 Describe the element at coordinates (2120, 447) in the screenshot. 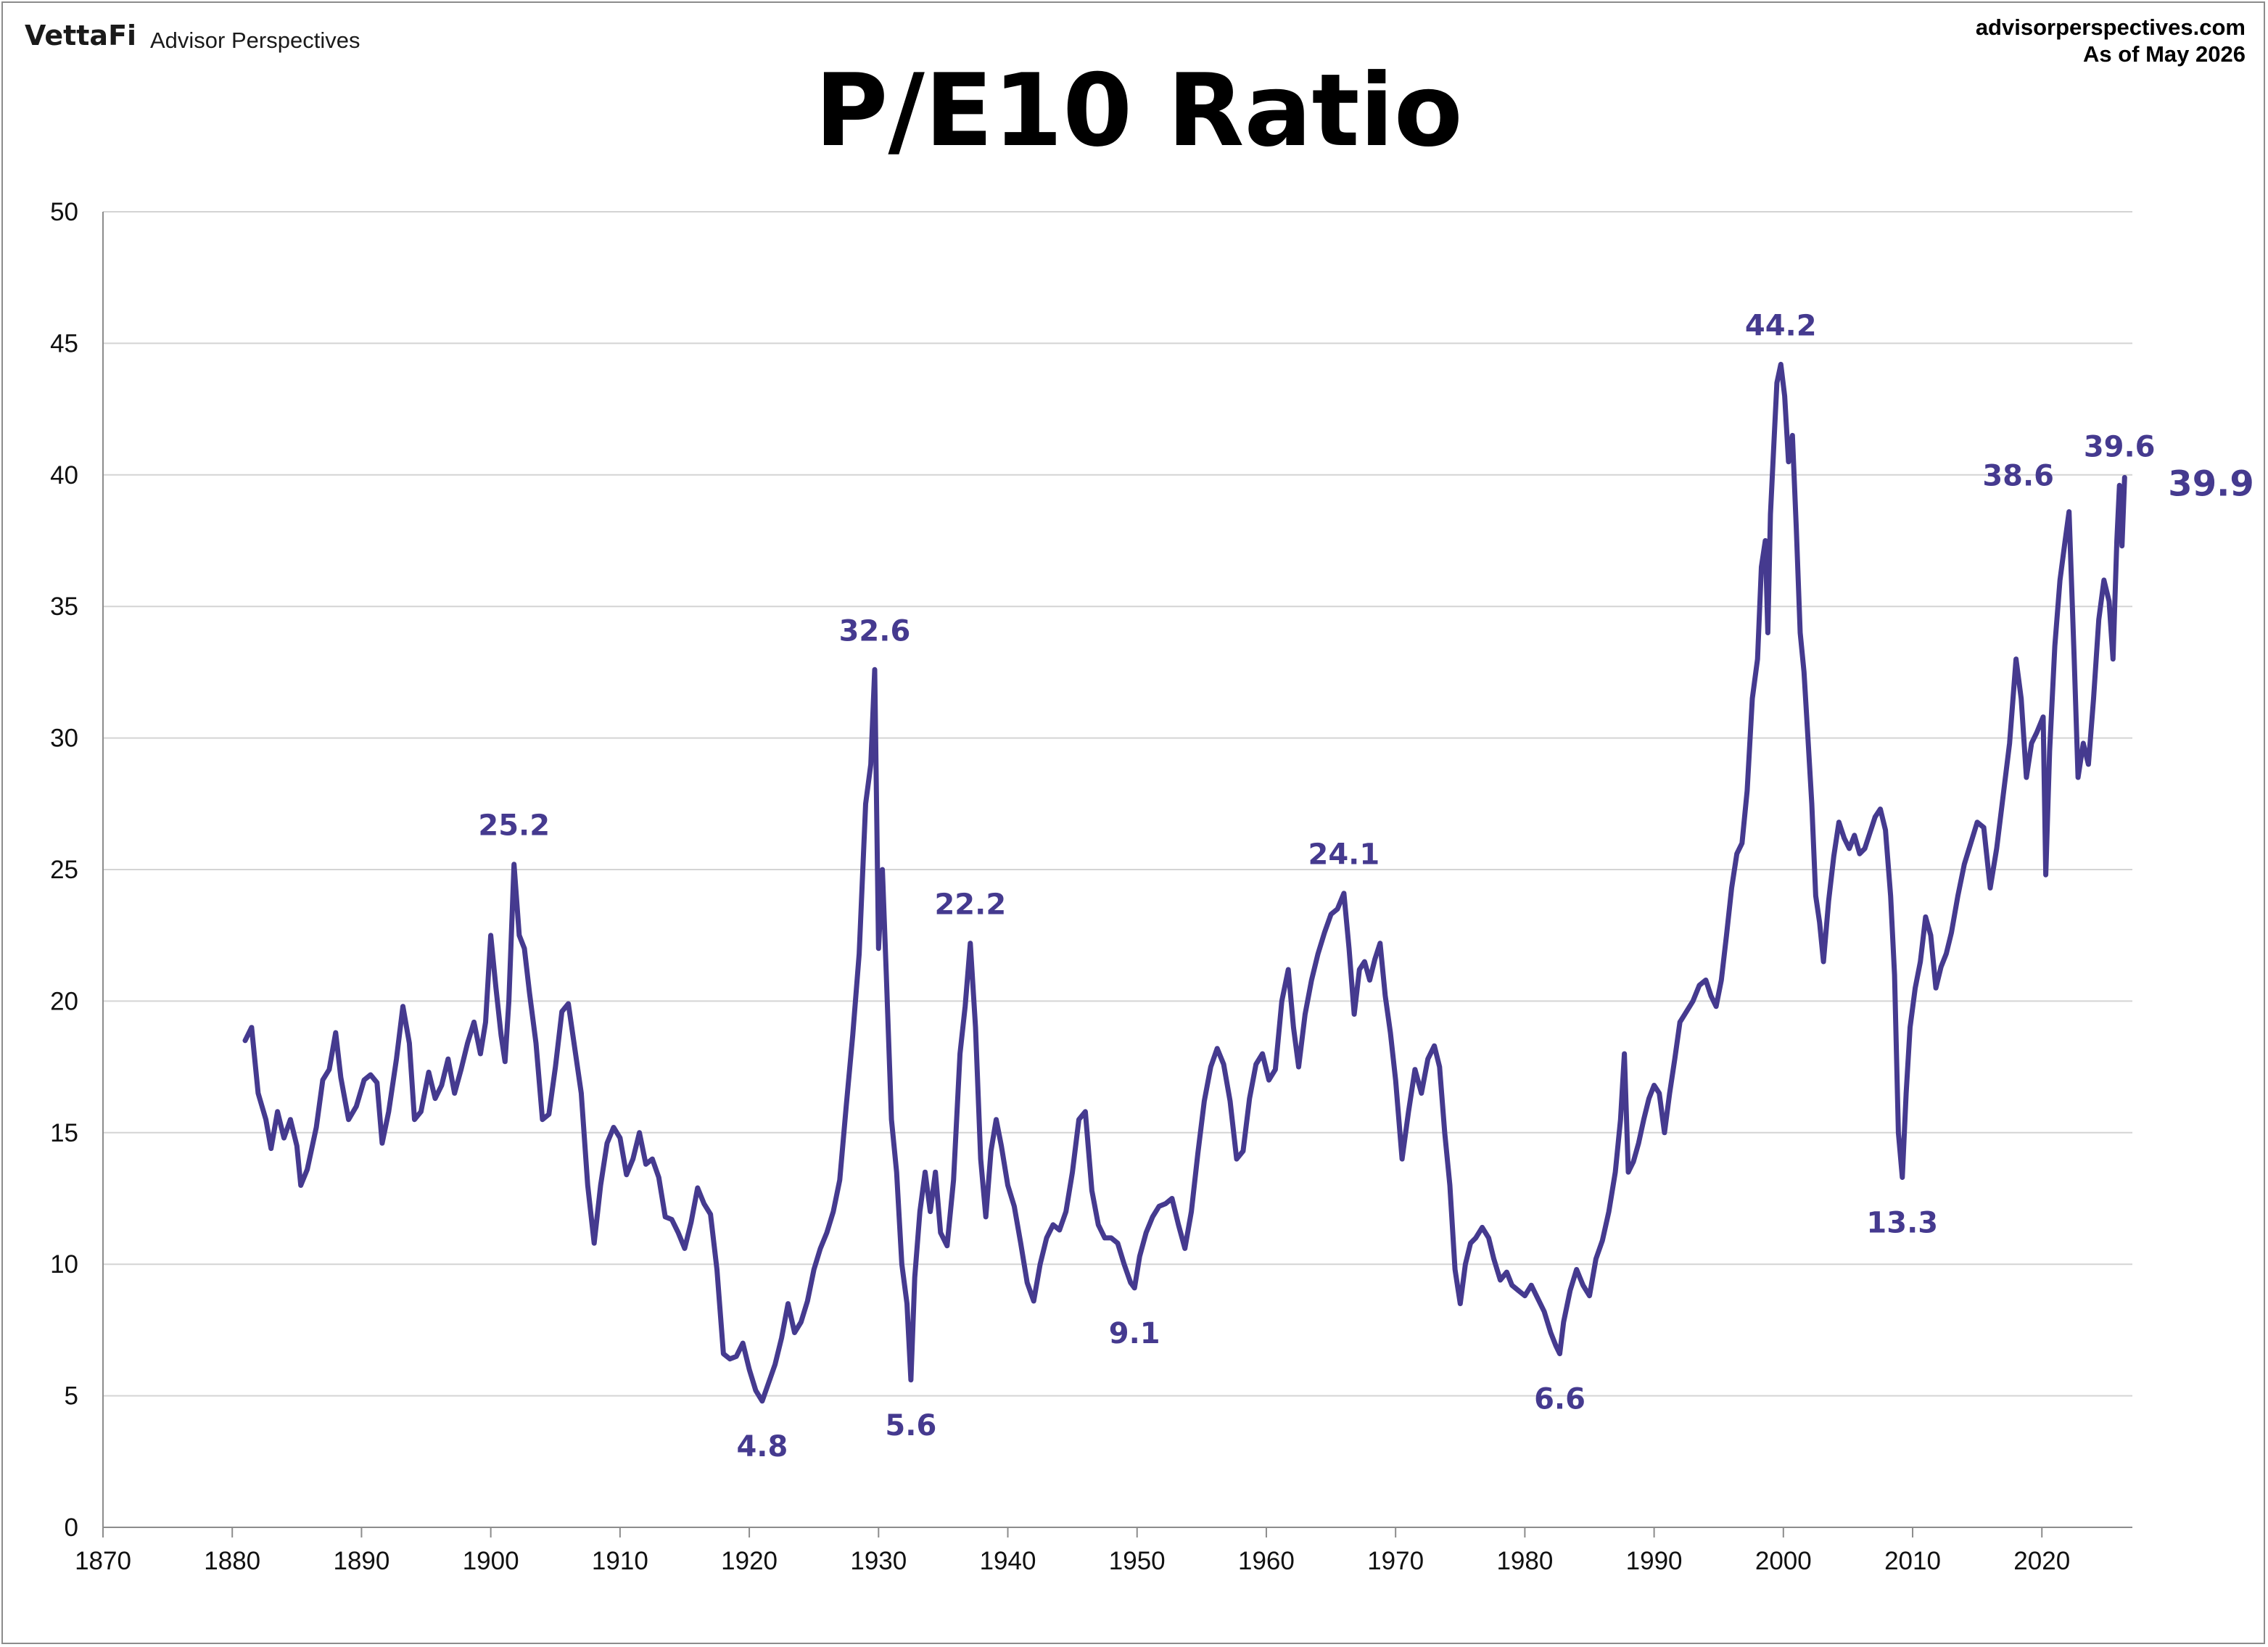

I see `data-label: 39.6` at that location.